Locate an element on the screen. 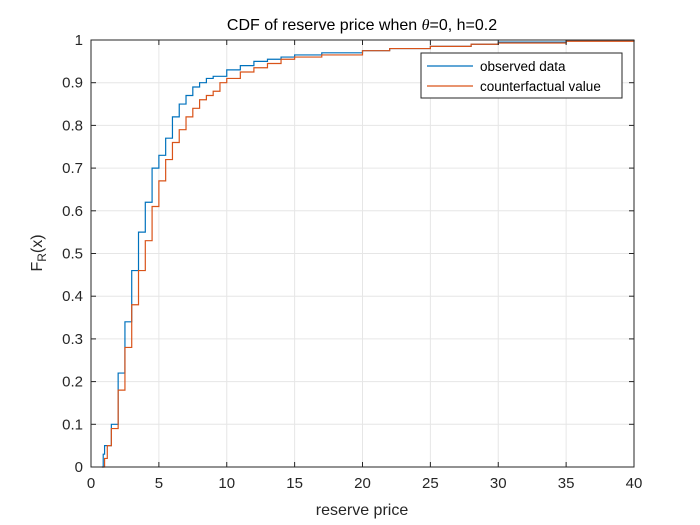  y-tick-label: 0 is located at coordinates (79, 467).